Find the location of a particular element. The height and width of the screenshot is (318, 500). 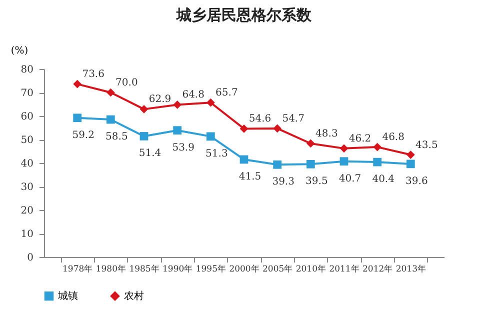

data-label: 48.3 is located at coordinates (327, 134).